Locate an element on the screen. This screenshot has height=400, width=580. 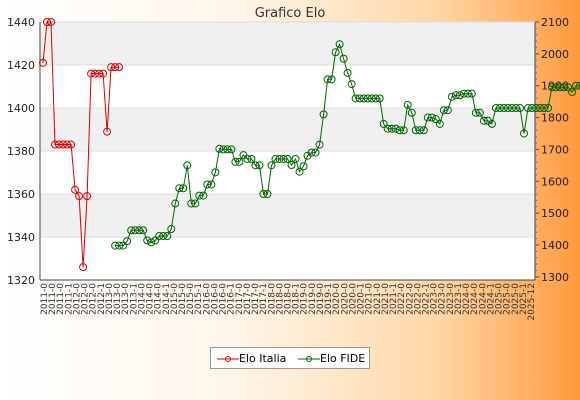
x-tick-label: 2011-0 is located at coordinates (61, 299).